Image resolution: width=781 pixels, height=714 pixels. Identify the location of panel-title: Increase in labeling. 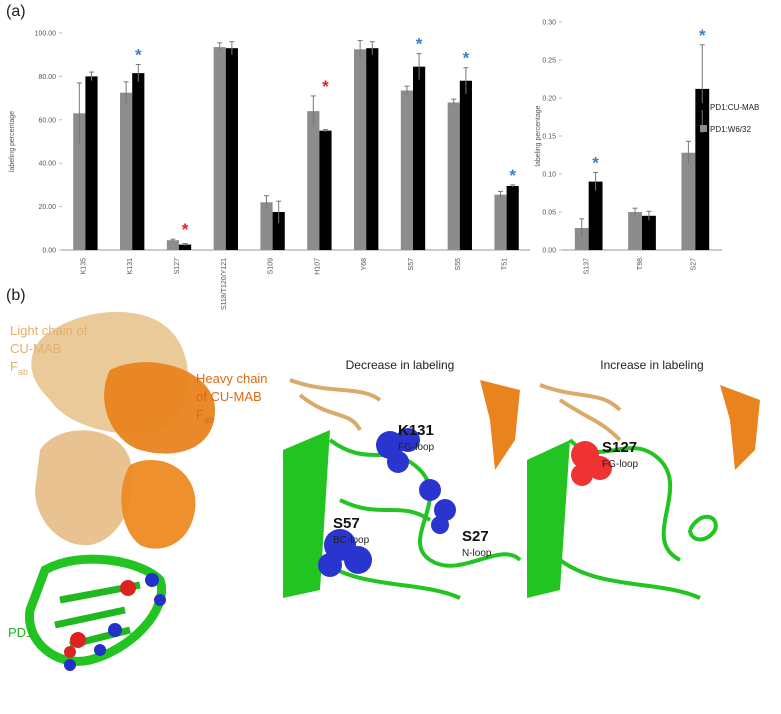
(651, 365).